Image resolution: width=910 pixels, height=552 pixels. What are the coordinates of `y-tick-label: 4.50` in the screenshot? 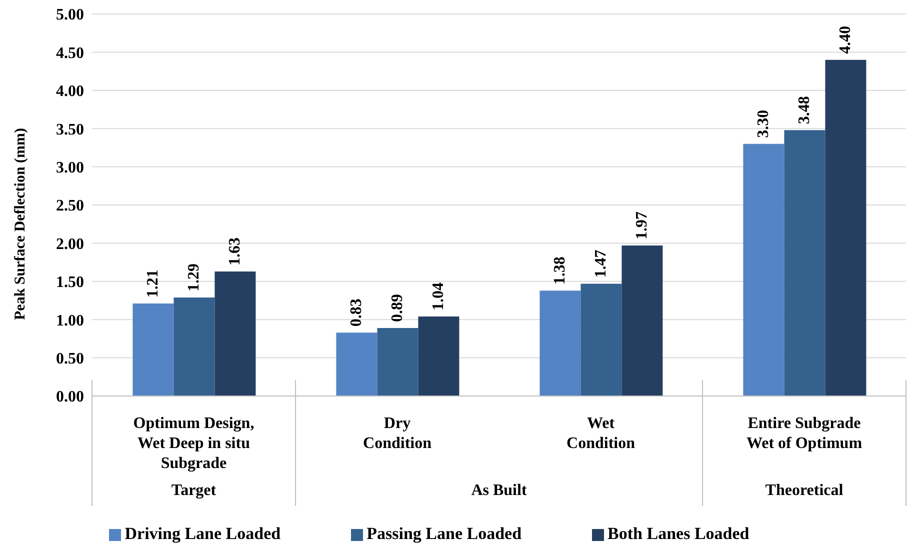 It's located at (70, 53).